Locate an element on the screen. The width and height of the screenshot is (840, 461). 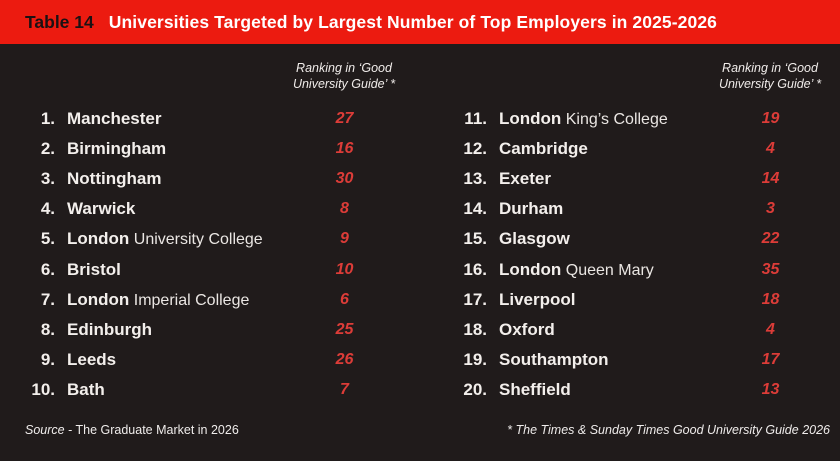
source-note: Source - The Graduate Market in 2026 is located at coordinates (132, 430).